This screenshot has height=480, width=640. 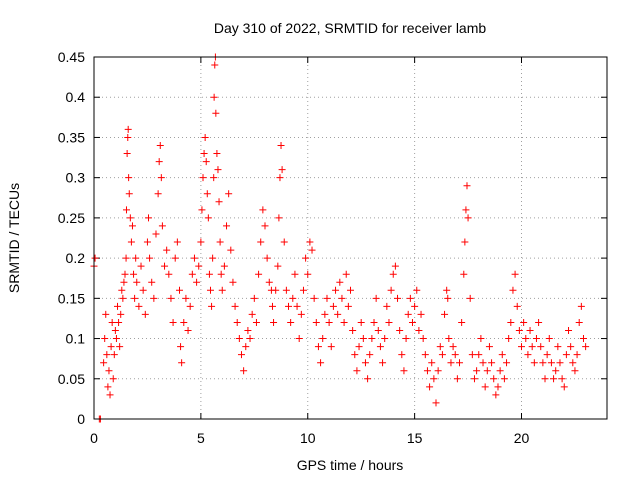 I want to click on y-tick-label: 0.1, so click(x=76, y=339).